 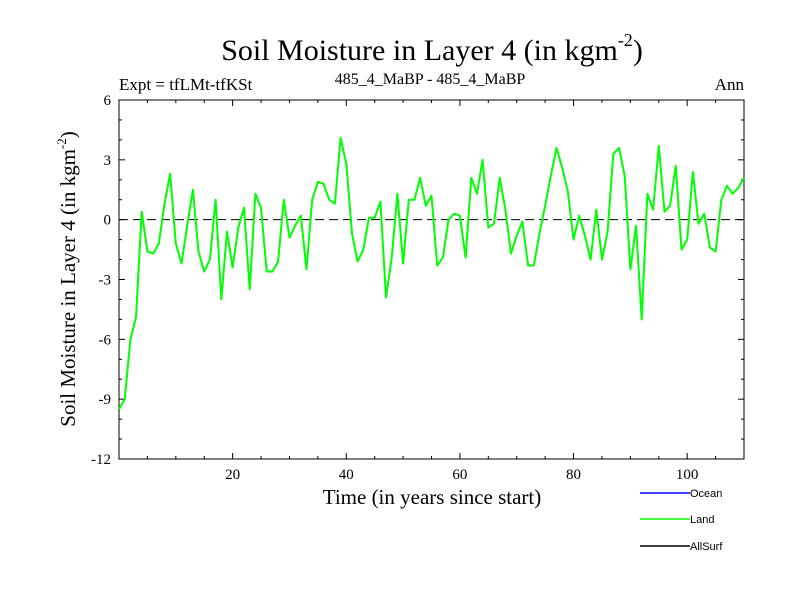 What do you see at coordinates (186, 84) in the screenshot?
I see `subtitle-left: Expt = tfLMt-tfKSt` at bounding box center [186, 84].